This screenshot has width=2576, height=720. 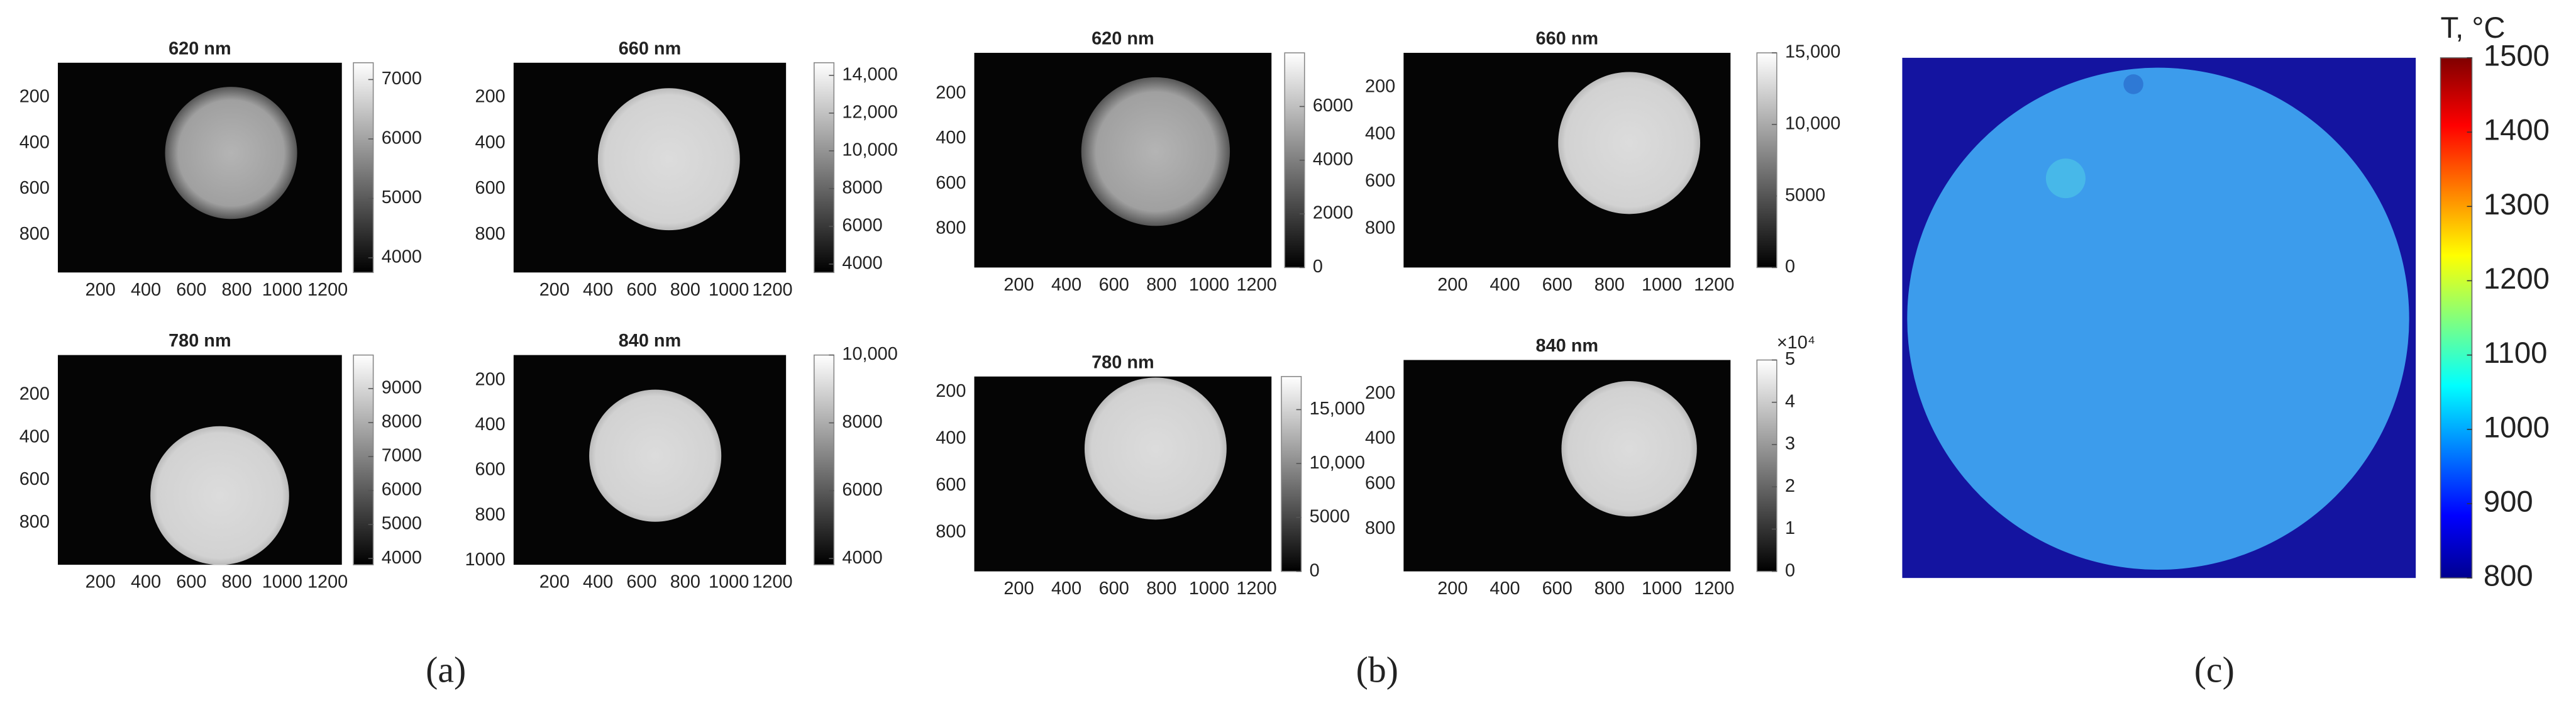 I want to click on panel-label: (b), so click(x=1377, y=670).